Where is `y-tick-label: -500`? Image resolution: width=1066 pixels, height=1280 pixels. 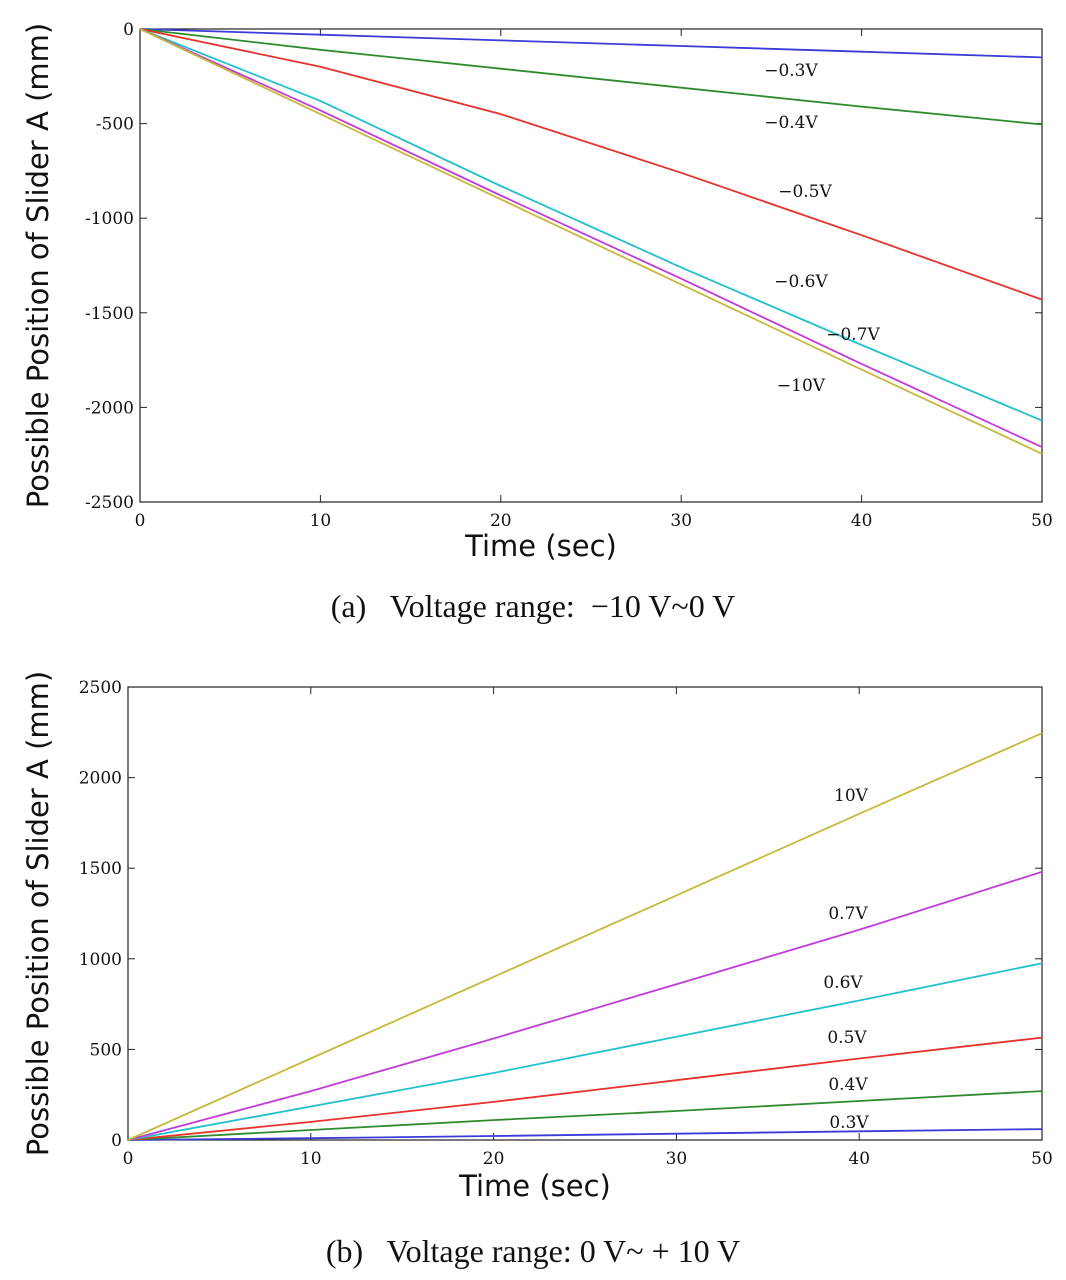
y-tick-label: -500 is located at coordinates (115, 125).